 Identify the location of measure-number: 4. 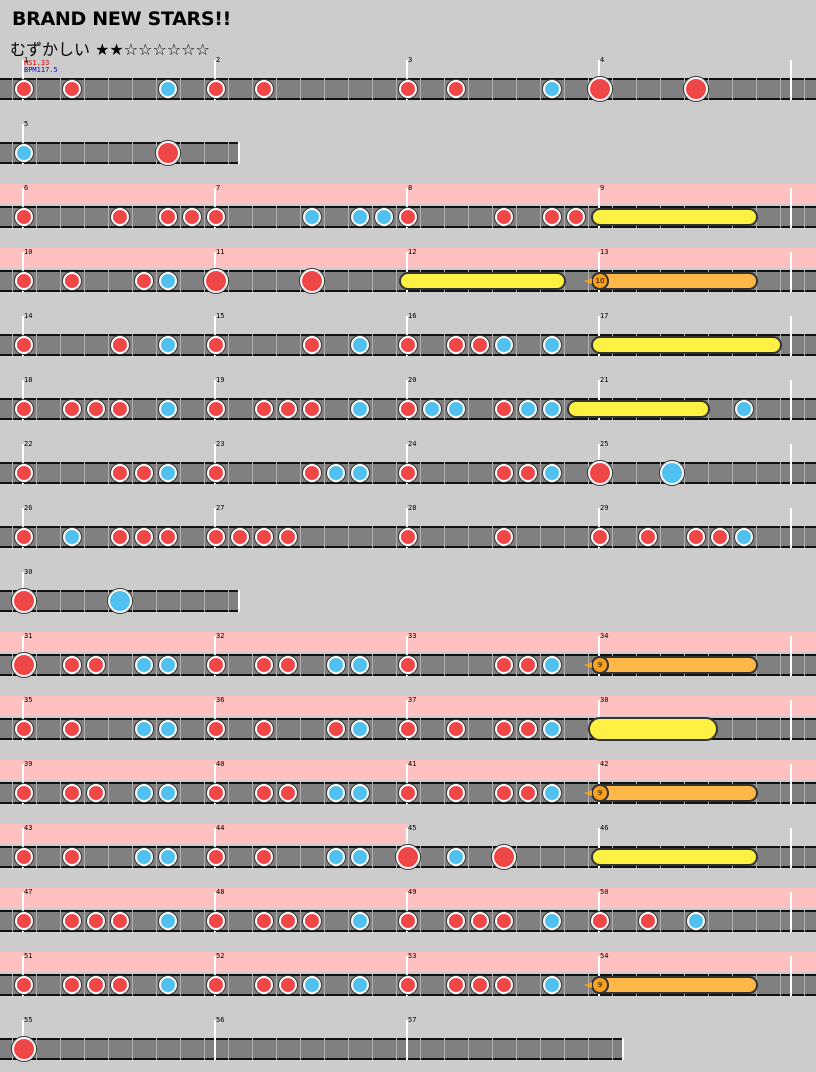
(602, 60).